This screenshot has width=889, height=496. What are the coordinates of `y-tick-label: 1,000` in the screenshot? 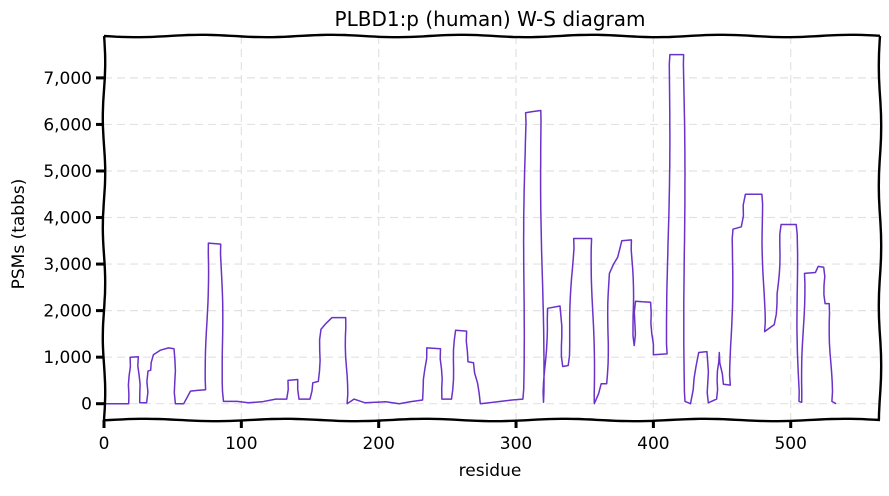 It's located at (67, 358).